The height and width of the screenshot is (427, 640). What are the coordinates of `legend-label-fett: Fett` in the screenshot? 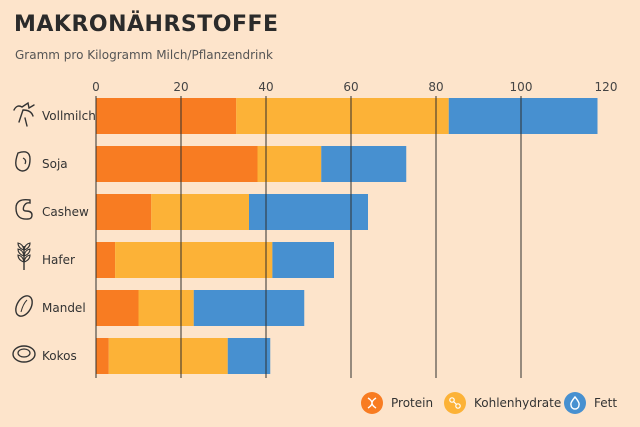 It's located at (605, 403).